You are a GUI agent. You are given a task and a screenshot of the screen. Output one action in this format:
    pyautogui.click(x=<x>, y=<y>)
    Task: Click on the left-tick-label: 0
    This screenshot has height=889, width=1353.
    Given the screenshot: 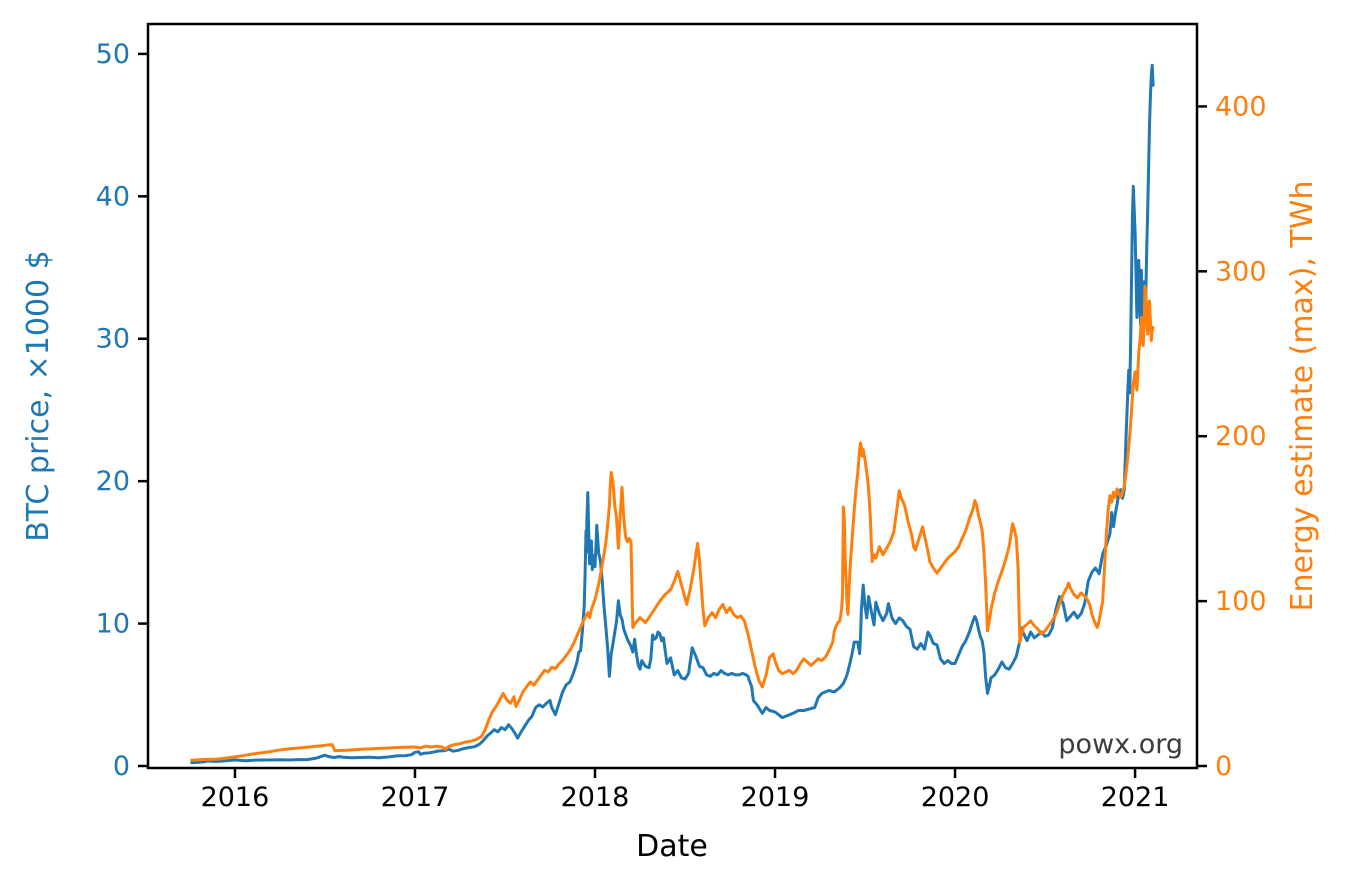 What is the action you would take?
    pyautogui.click(x=121, y=766)
    